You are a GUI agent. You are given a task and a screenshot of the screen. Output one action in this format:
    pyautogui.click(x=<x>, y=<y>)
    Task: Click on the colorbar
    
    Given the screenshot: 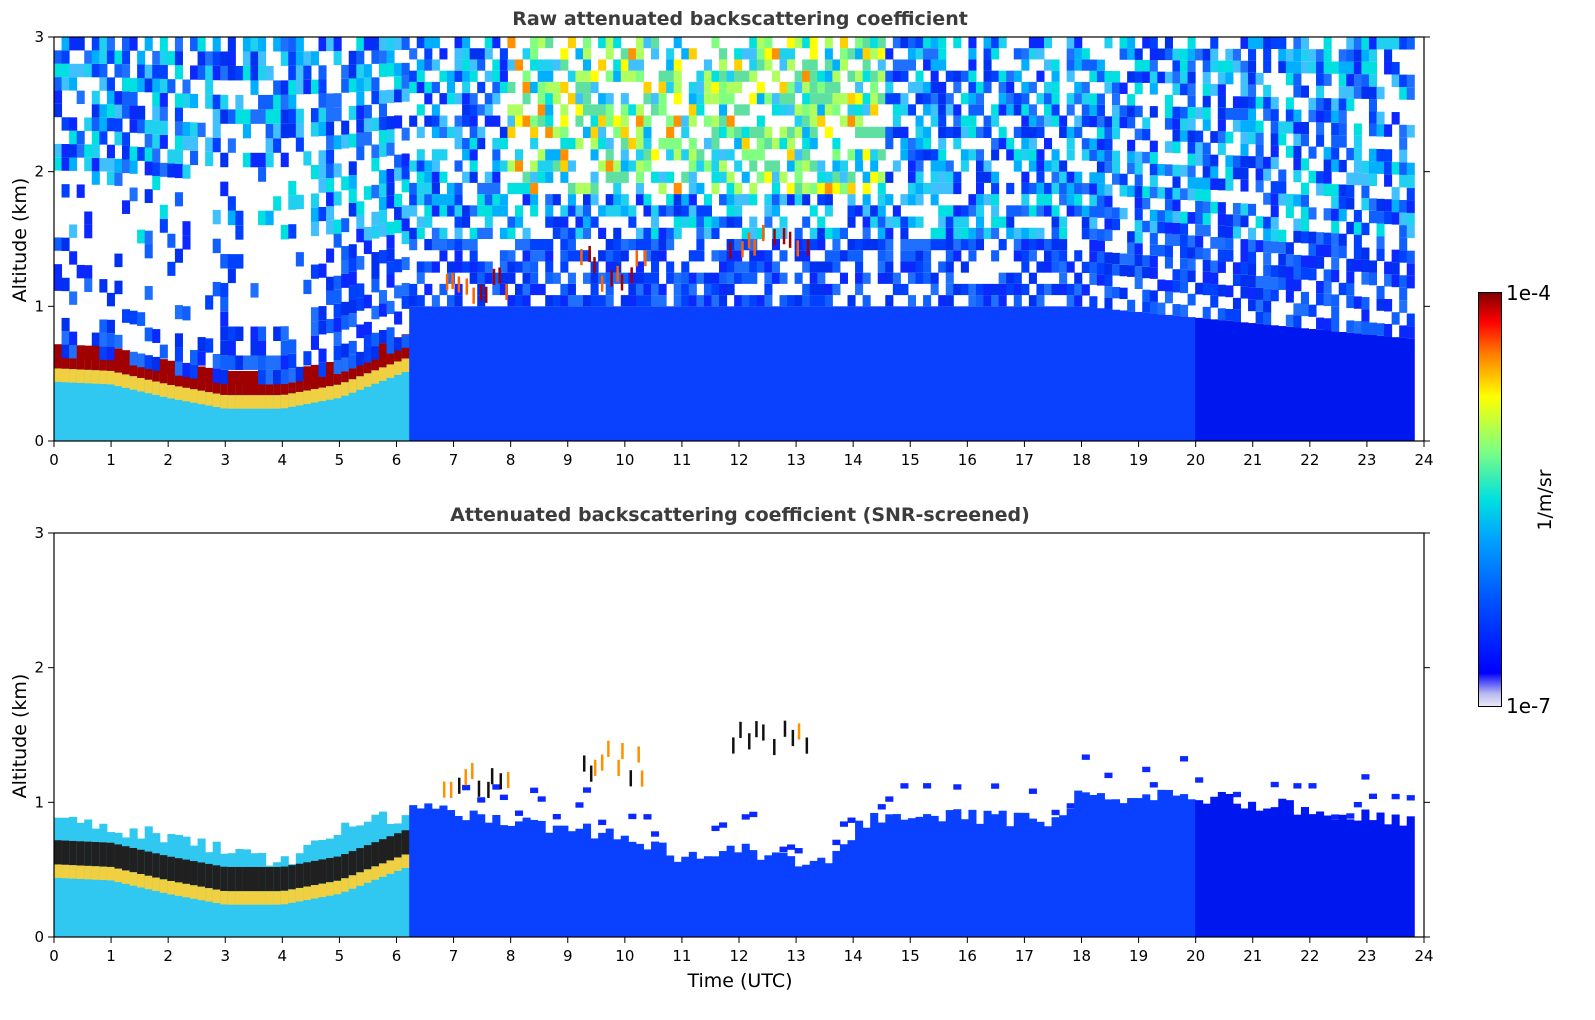 What is the action you would take?
    pyautogui.click(x=1490, y=499)
    